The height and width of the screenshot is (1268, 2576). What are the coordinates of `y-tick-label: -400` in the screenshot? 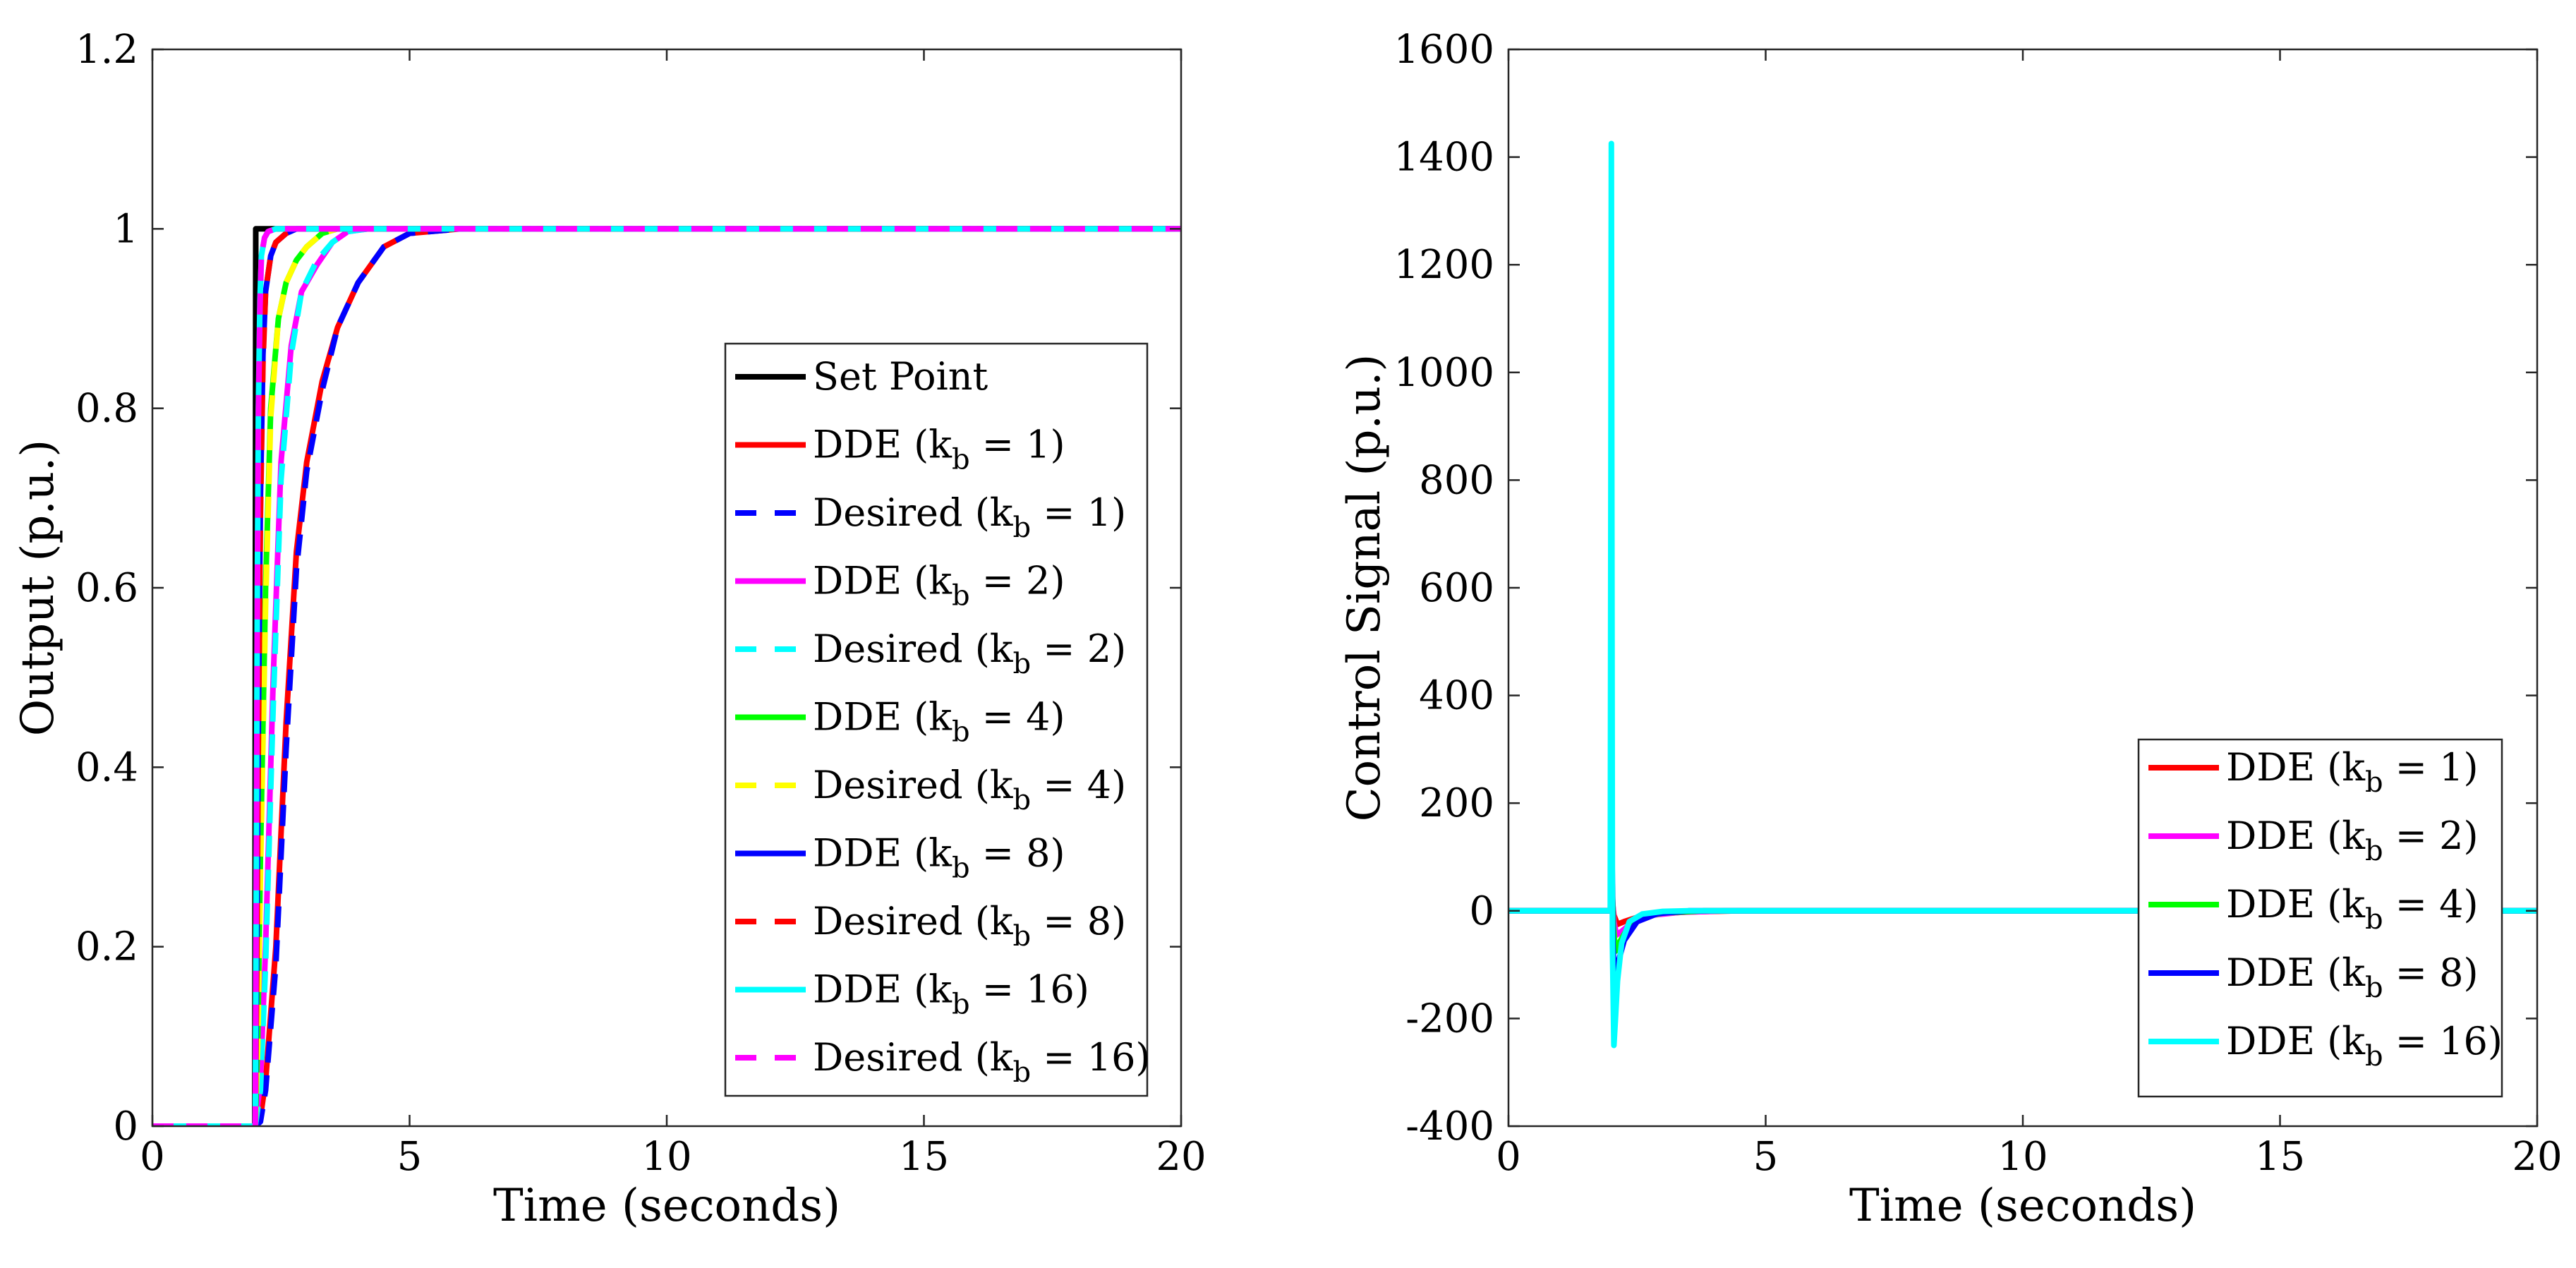 It's located at (1450, 1126).